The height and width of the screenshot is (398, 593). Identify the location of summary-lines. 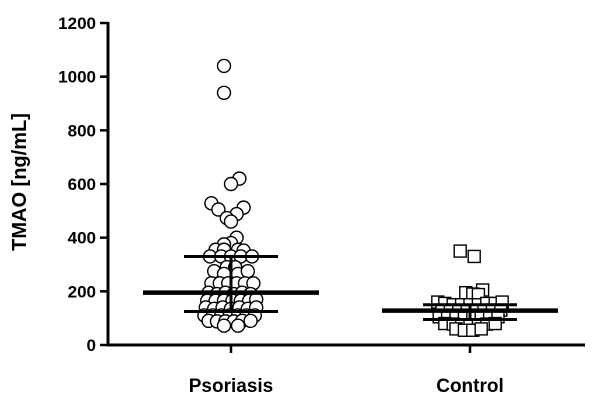
(350, 288).